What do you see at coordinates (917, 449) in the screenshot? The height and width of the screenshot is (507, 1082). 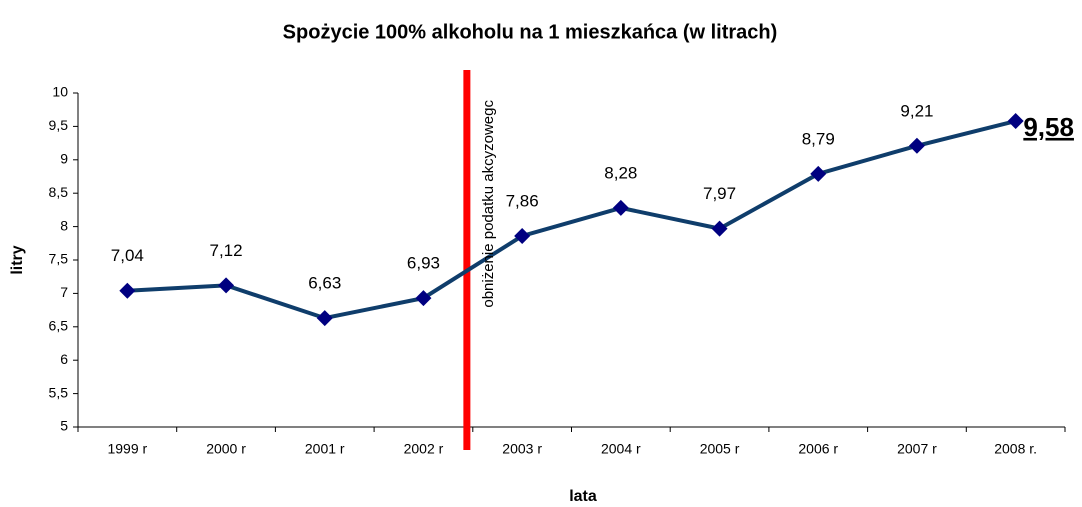 I see `x-tick-label: 2007 r` at bounding box center [917, 449].